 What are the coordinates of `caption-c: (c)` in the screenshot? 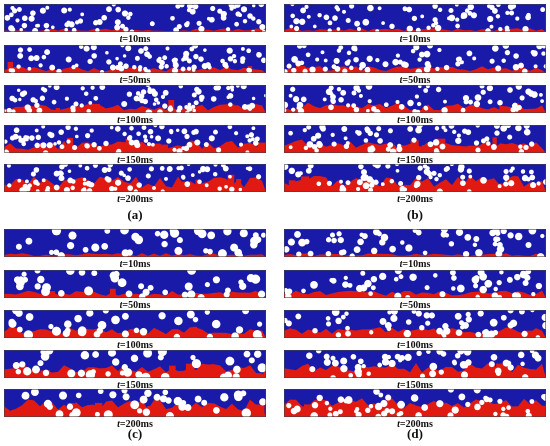 It's located at (135, 433).